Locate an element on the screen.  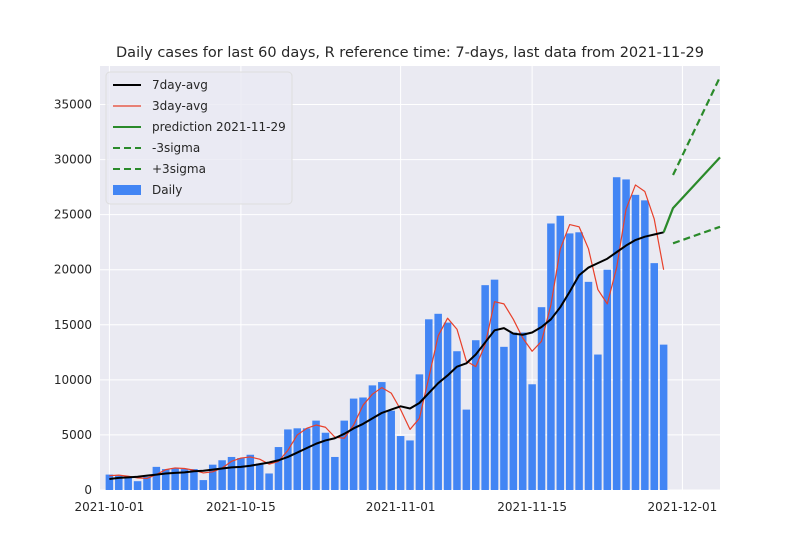
prediction-line is located at coordinates (691, 194).